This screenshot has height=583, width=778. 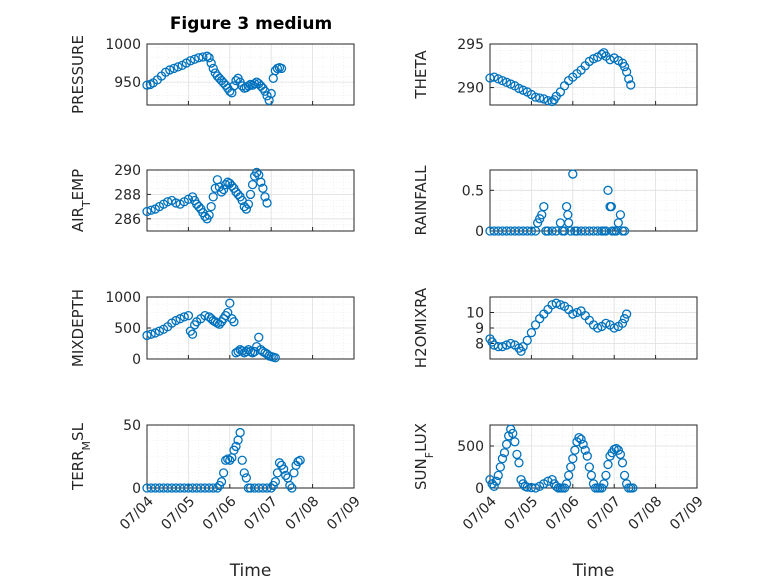 I want to click on y-axis-label: MIXDEPTH, so click(x=78, y=328).